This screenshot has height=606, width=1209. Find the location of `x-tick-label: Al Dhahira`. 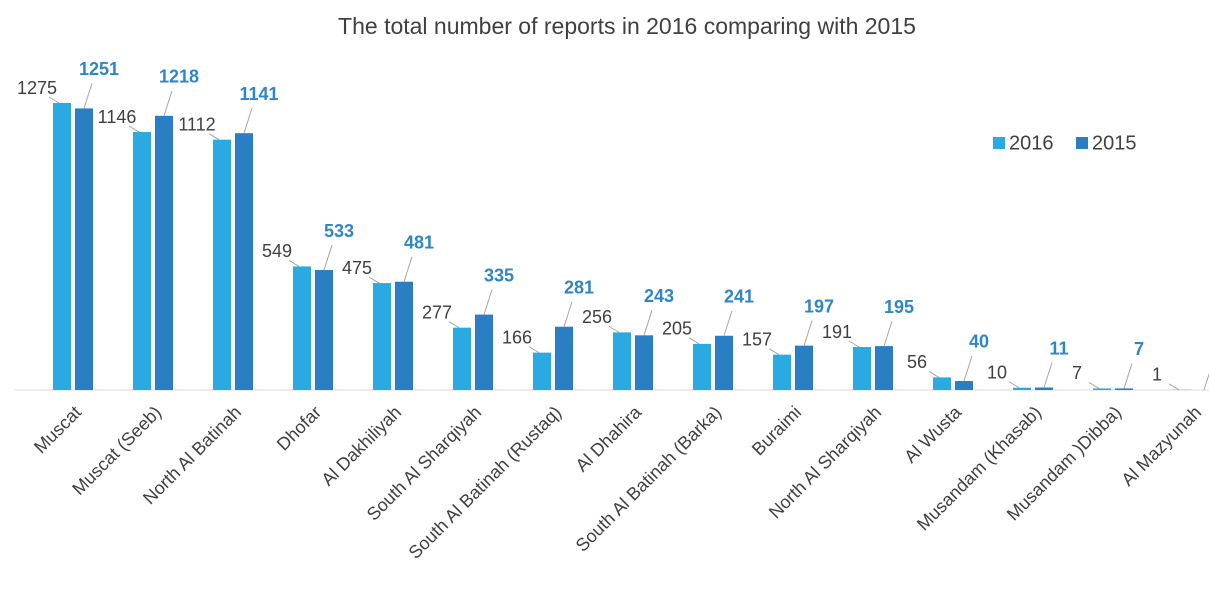

x-tick-label: Al Dhahira is located at coordinates (609, 438).